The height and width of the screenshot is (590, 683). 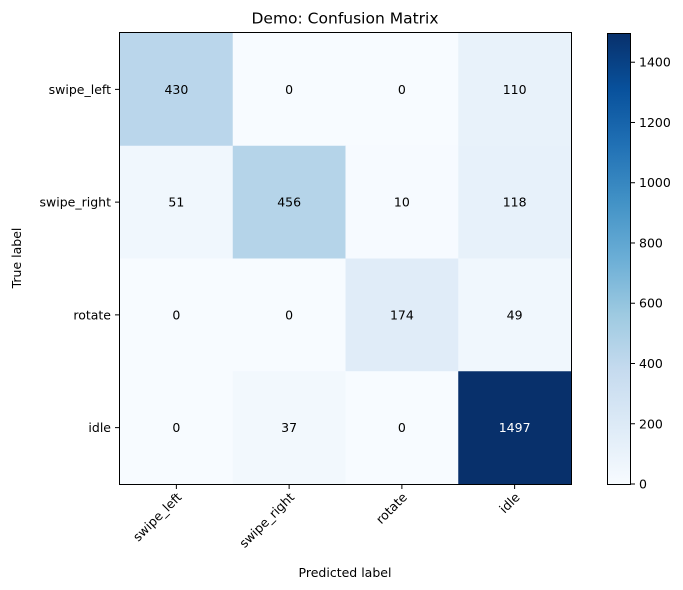 I want to click on colorbar-tick-label: 400, so click(x=651, y=363).